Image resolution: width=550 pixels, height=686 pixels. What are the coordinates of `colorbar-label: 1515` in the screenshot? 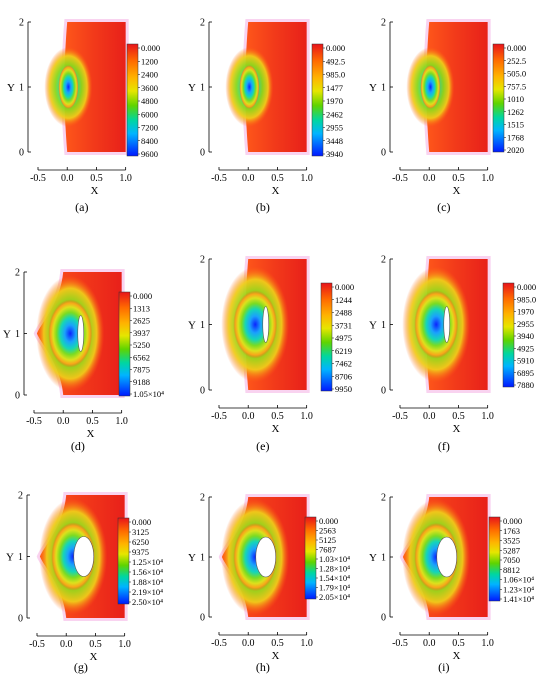 It's located at (515, 125).